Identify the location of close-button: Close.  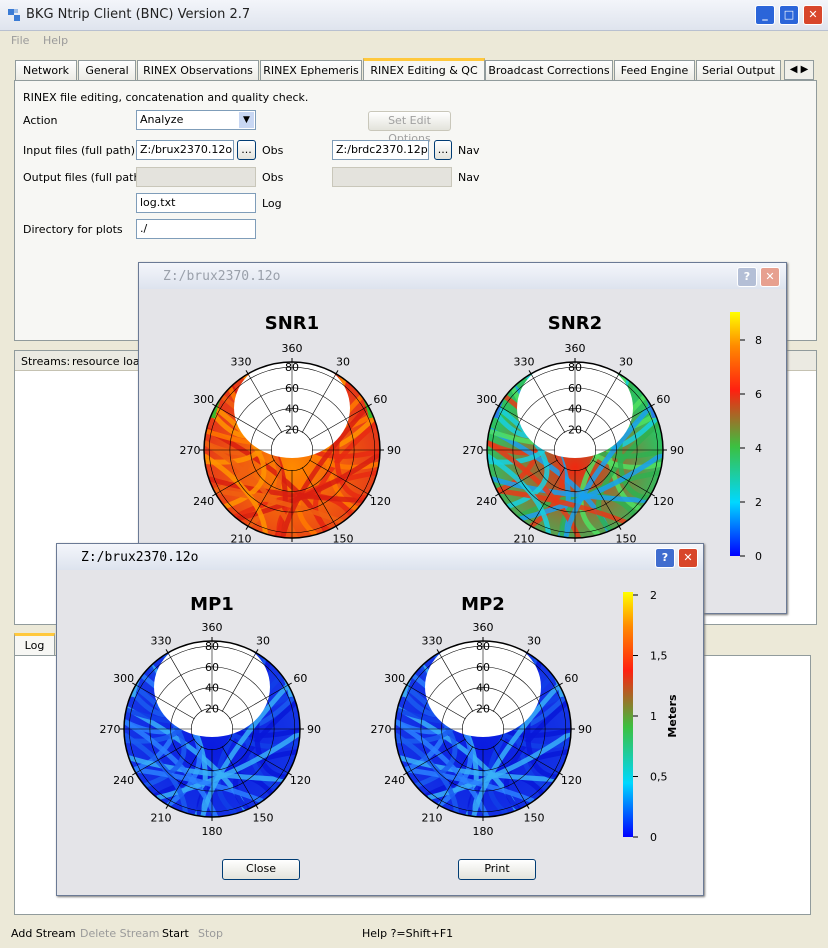
(261, 869).